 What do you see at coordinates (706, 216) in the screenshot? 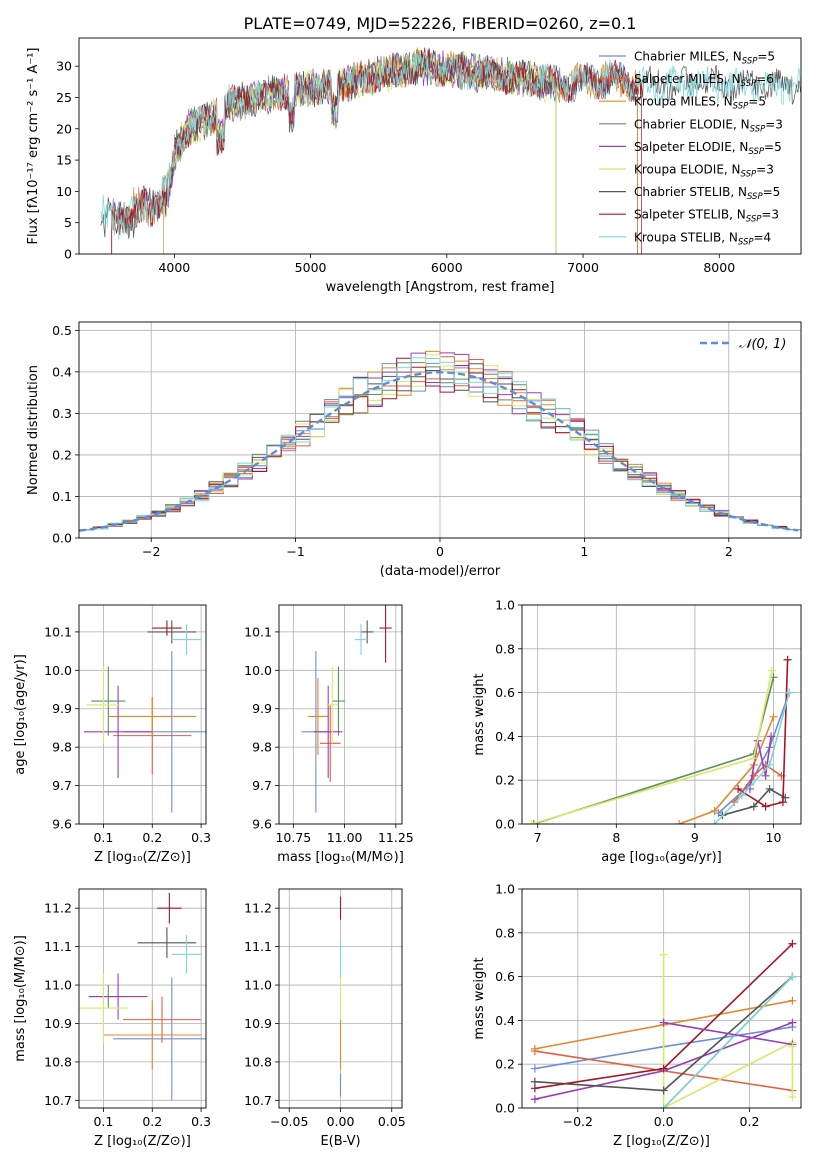
I see `legend-label: Salpeter STELIB, NSSP=3` at bounding box center [706, 216].